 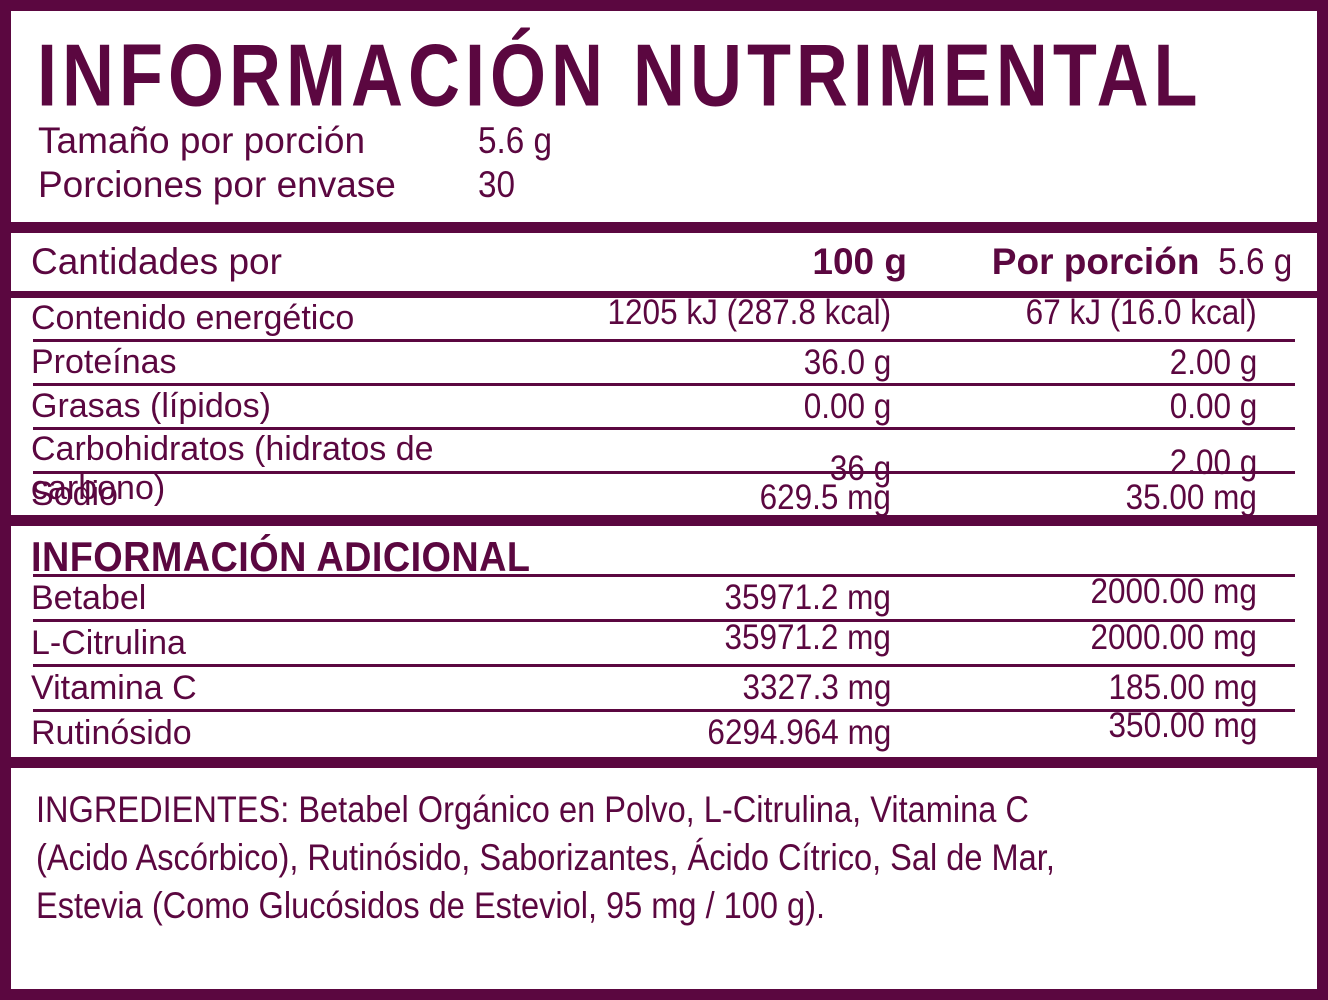 What do you see at coordinates (108, 642) in the screenshot?
I see `ingredient-name: L-Citrulina` at bounding box center [108, 642].